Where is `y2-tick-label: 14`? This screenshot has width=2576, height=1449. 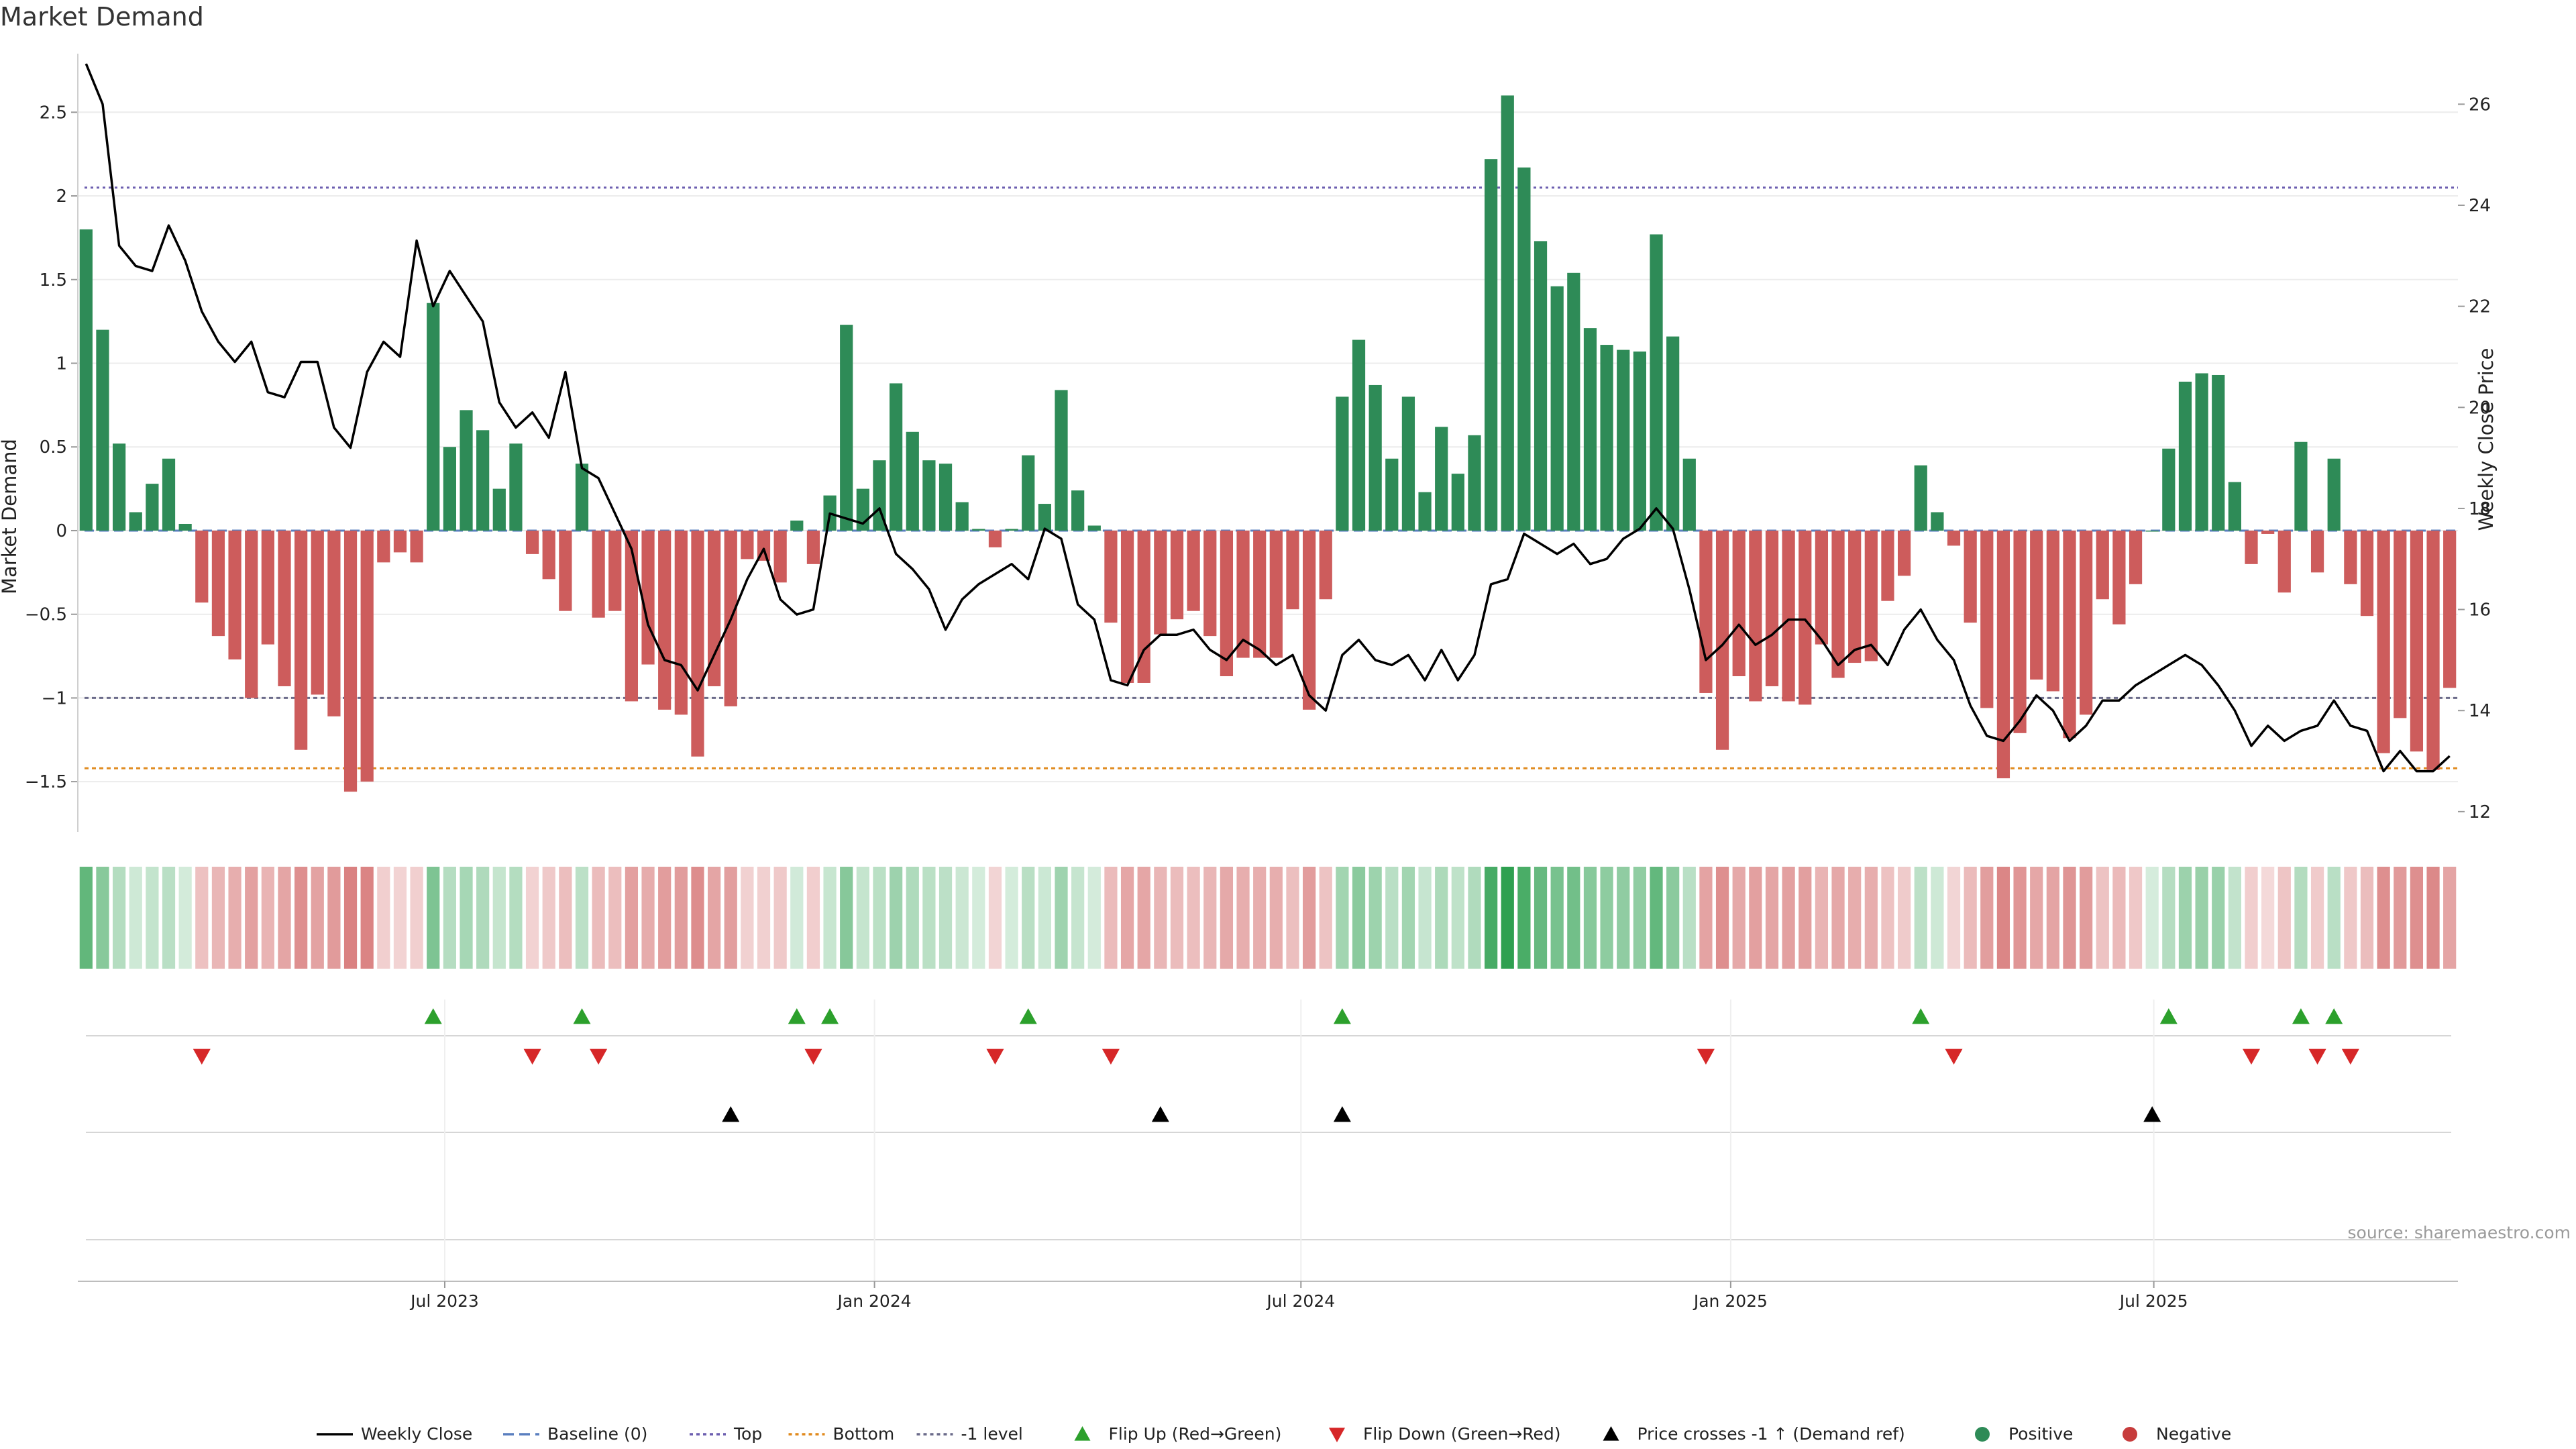 y2-tick-label: 14 is located at coordinates (2480, 711).